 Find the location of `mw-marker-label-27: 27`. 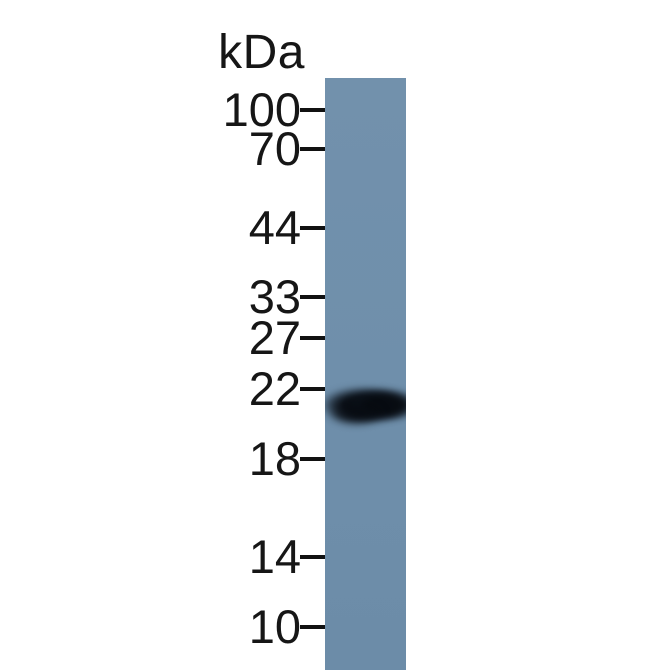

mw-marker-label-27: 27 is located at coordinates (274, 337).